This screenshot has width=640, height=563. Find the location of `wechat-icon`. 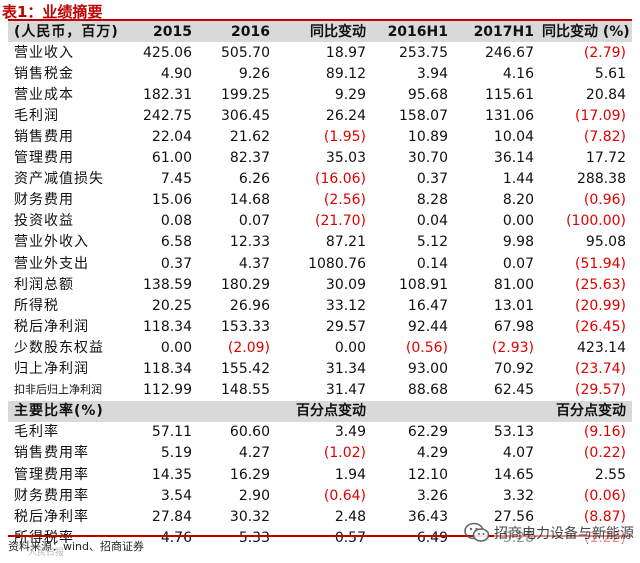

wechat-icon is located at coordinates (477, 533).